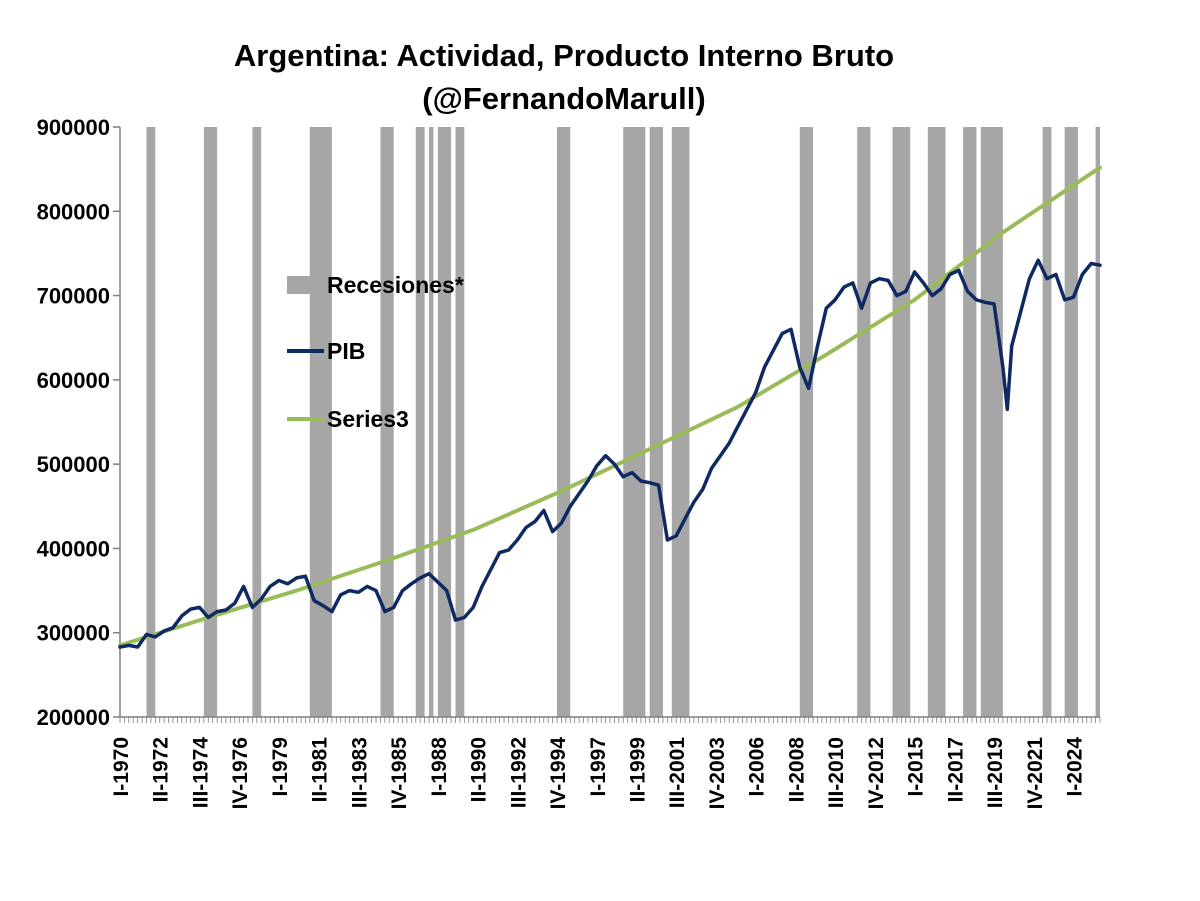  I want to click on x-tick-label: I-2006, so click(757, 767).